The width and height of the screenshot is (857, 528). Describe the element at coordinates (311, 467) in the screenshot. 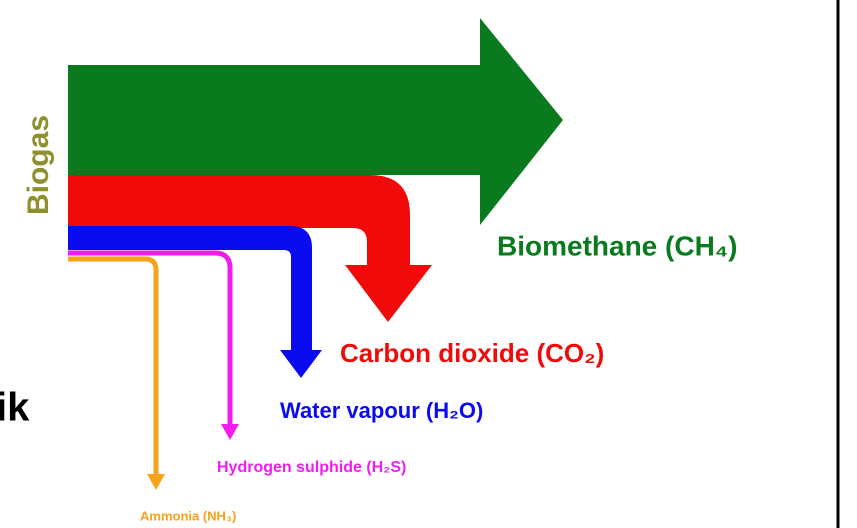

I see `output-label: Hydrogen sulphide (H₂S)` at that location.